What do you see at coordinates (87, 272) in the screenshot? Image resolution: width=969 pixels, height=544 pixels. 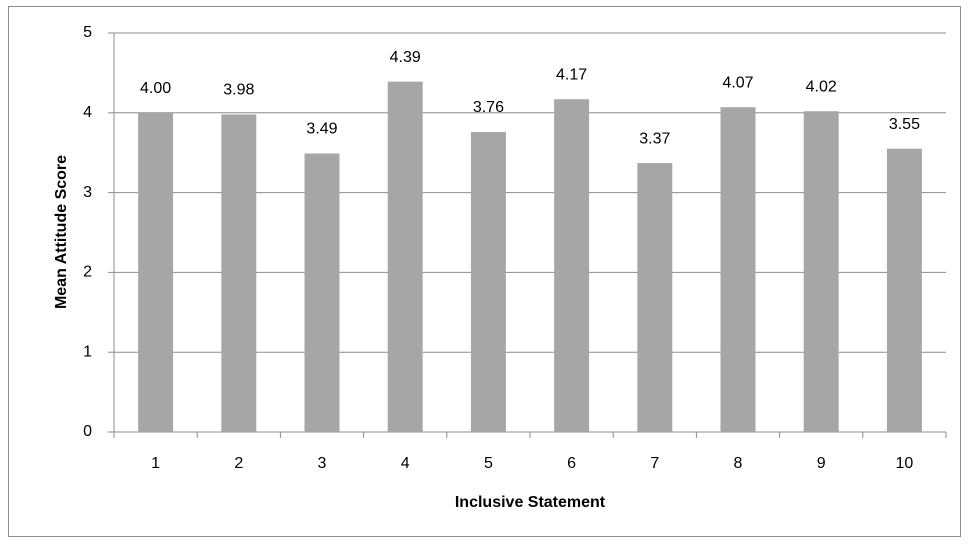 I see `y-tick-label: 2` at bounding box center [87, 272].